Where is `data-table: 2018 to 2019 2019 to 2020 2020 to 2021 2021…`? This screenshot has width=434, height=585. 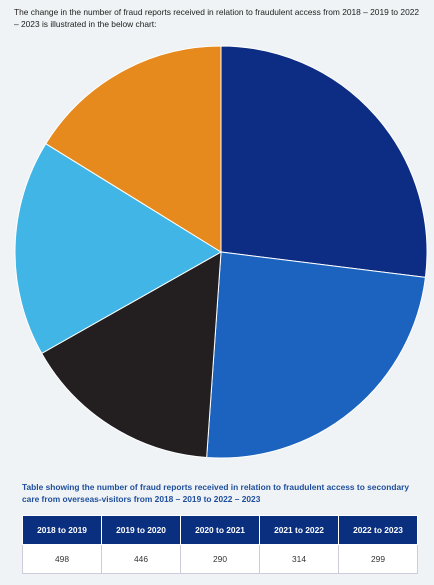 data-table: 2018 to 2019 2019 to 2020 2020 to 2021 2021… is located at coordinates (220, 544).